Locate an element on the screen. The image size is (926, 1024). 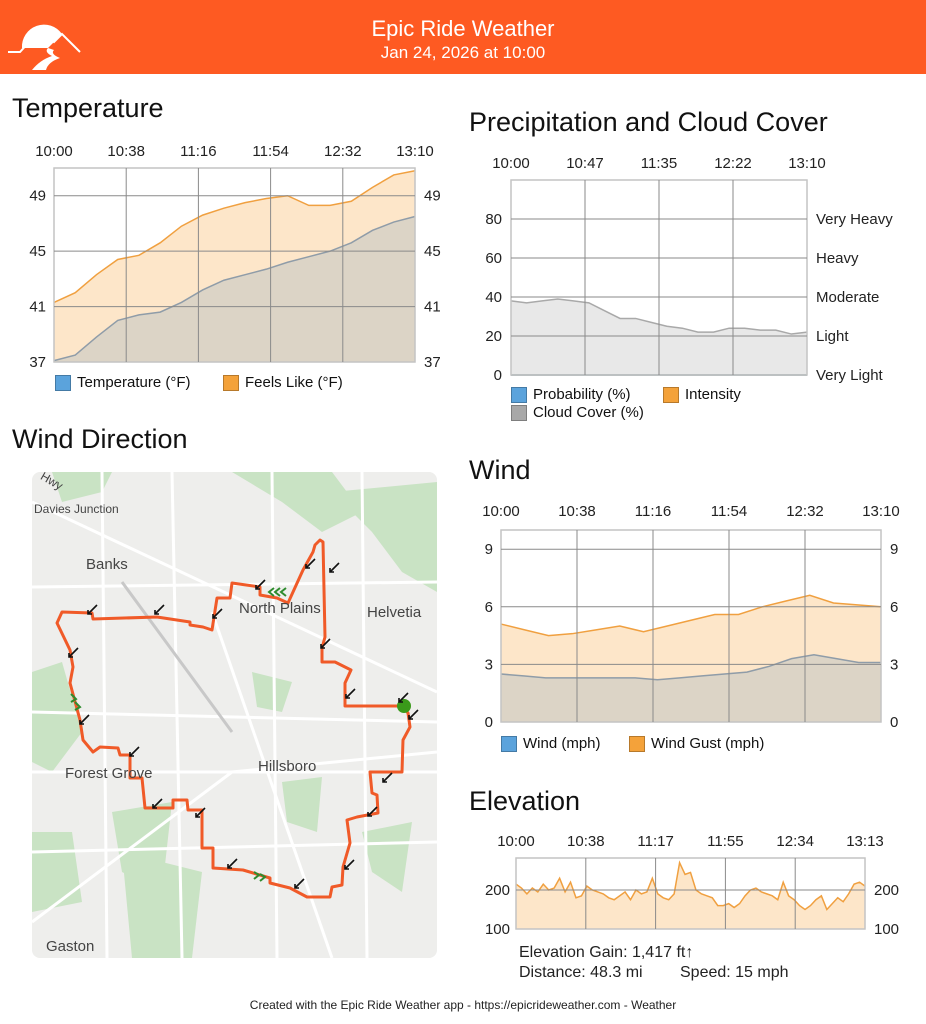
app-title: Epic Ride Weather is located at coordinates (463, 28).